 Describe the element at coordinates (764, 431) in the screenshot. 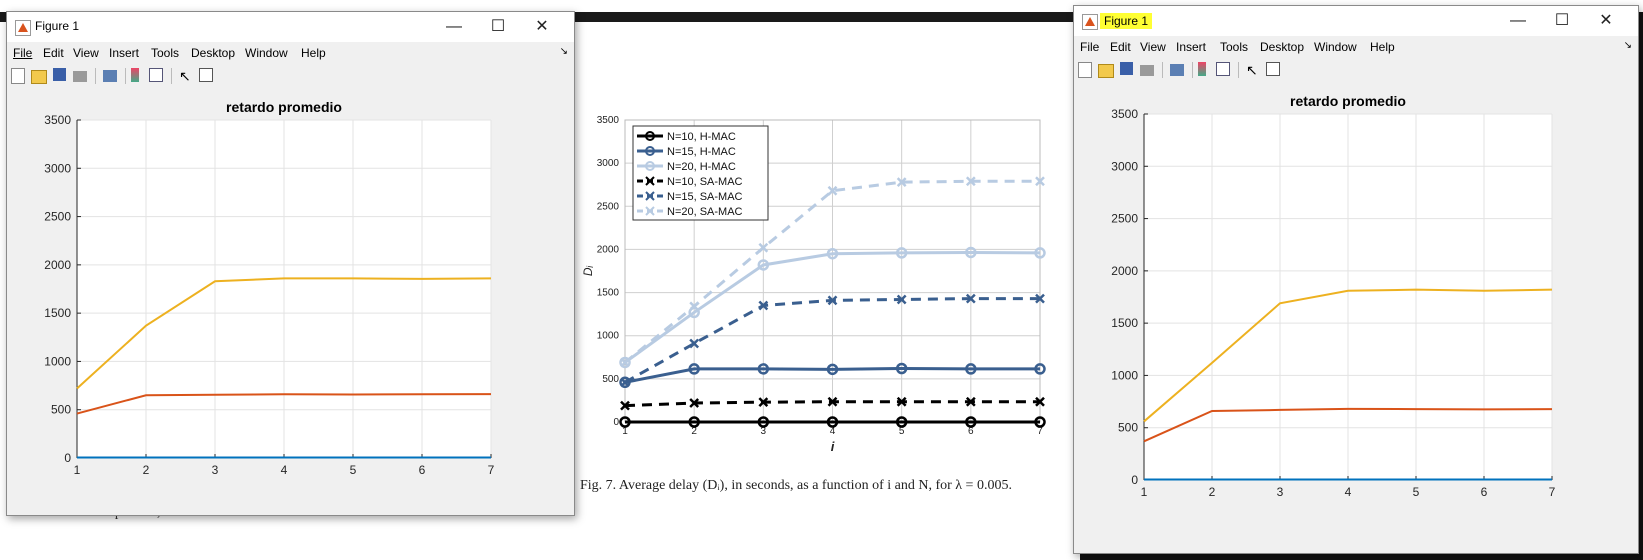

I see `x-tick-label: 3` at that location.